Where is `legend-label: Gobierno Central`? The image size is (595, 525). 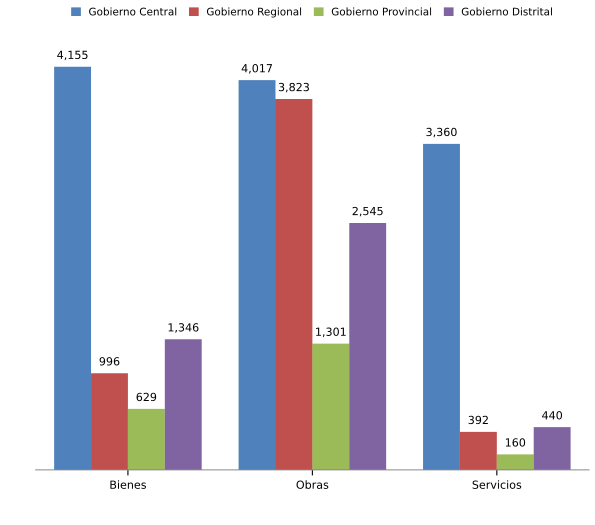 legend-label: Gobierno Central is located at coordinates (132, 11).